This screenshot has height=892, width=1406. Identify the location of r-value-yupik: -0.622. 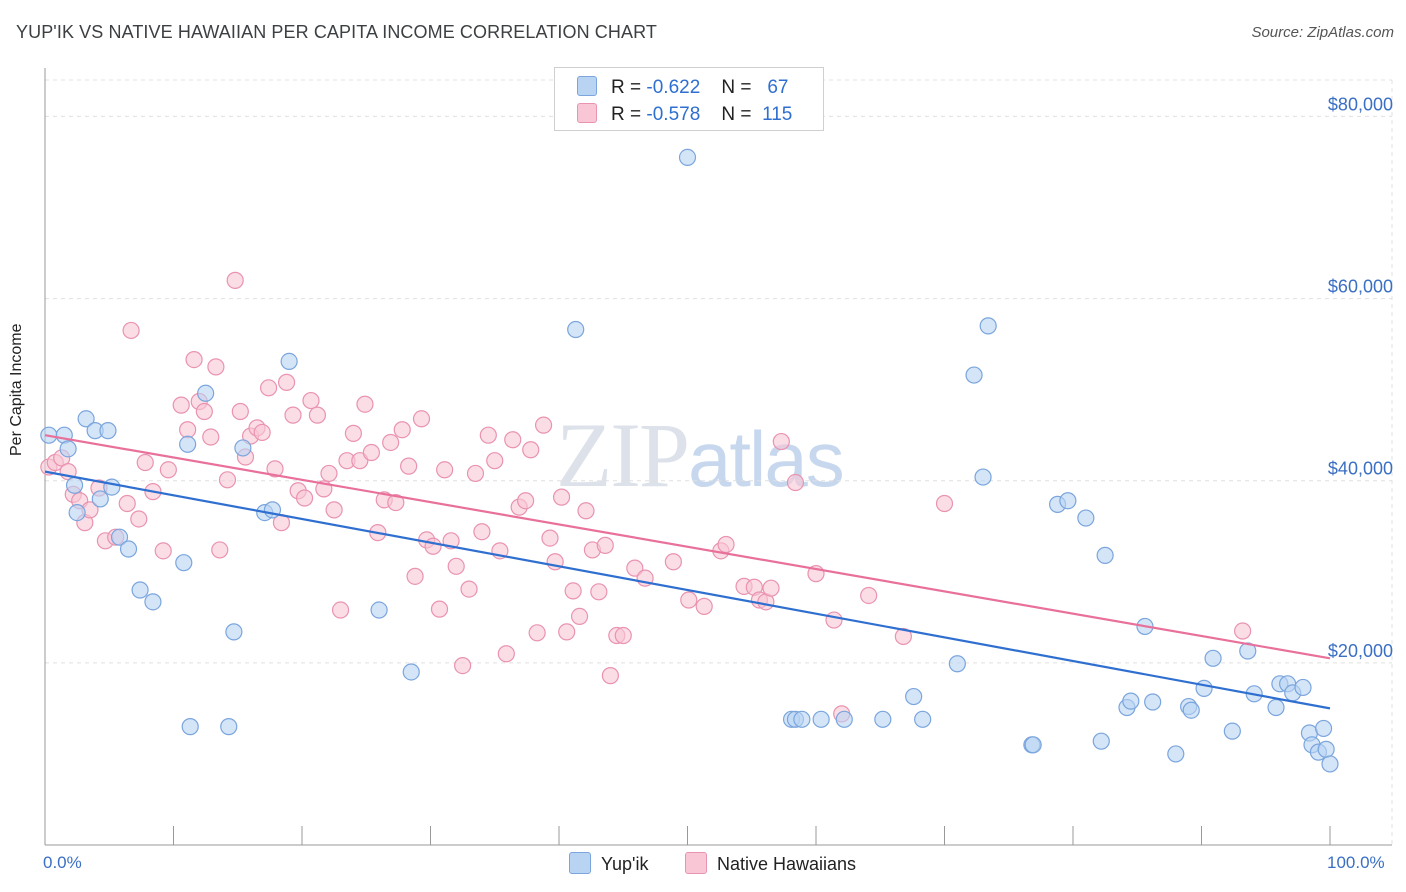
(673, 87).